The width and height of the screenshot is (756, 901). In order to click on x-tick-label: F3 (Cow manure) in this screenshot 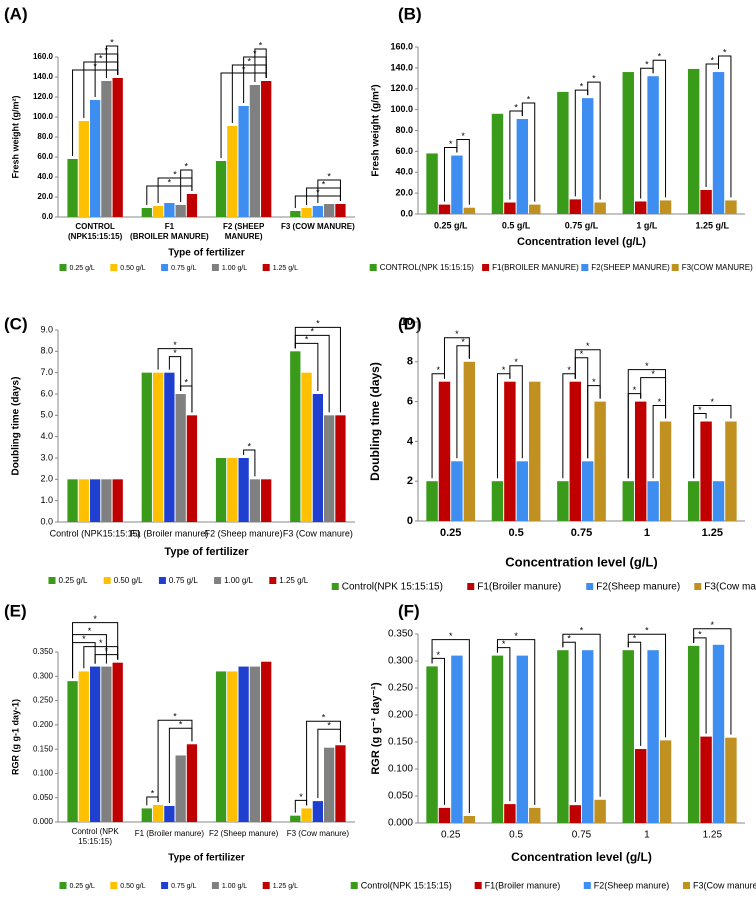, I will do `click(318, 833)`.